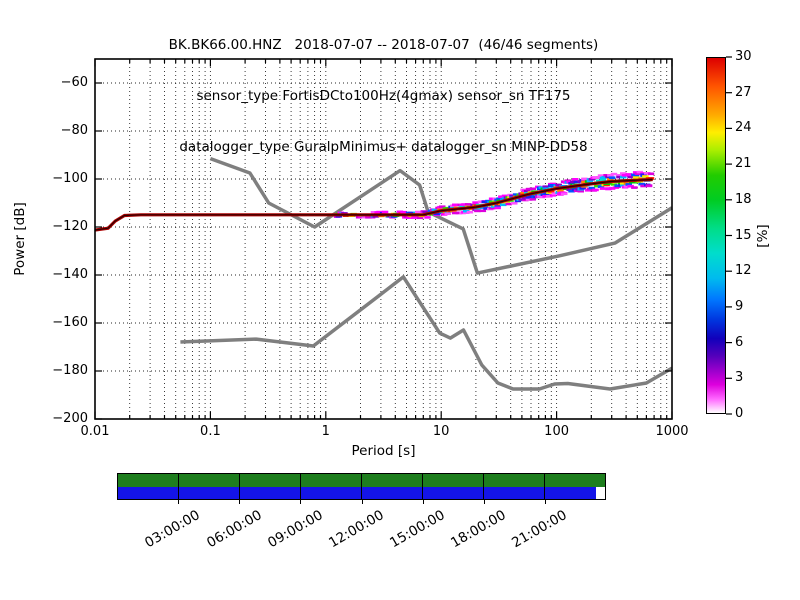 The image size is (800, 600). I want to click on colorbar-tick-label: 18, so click(743, 199).